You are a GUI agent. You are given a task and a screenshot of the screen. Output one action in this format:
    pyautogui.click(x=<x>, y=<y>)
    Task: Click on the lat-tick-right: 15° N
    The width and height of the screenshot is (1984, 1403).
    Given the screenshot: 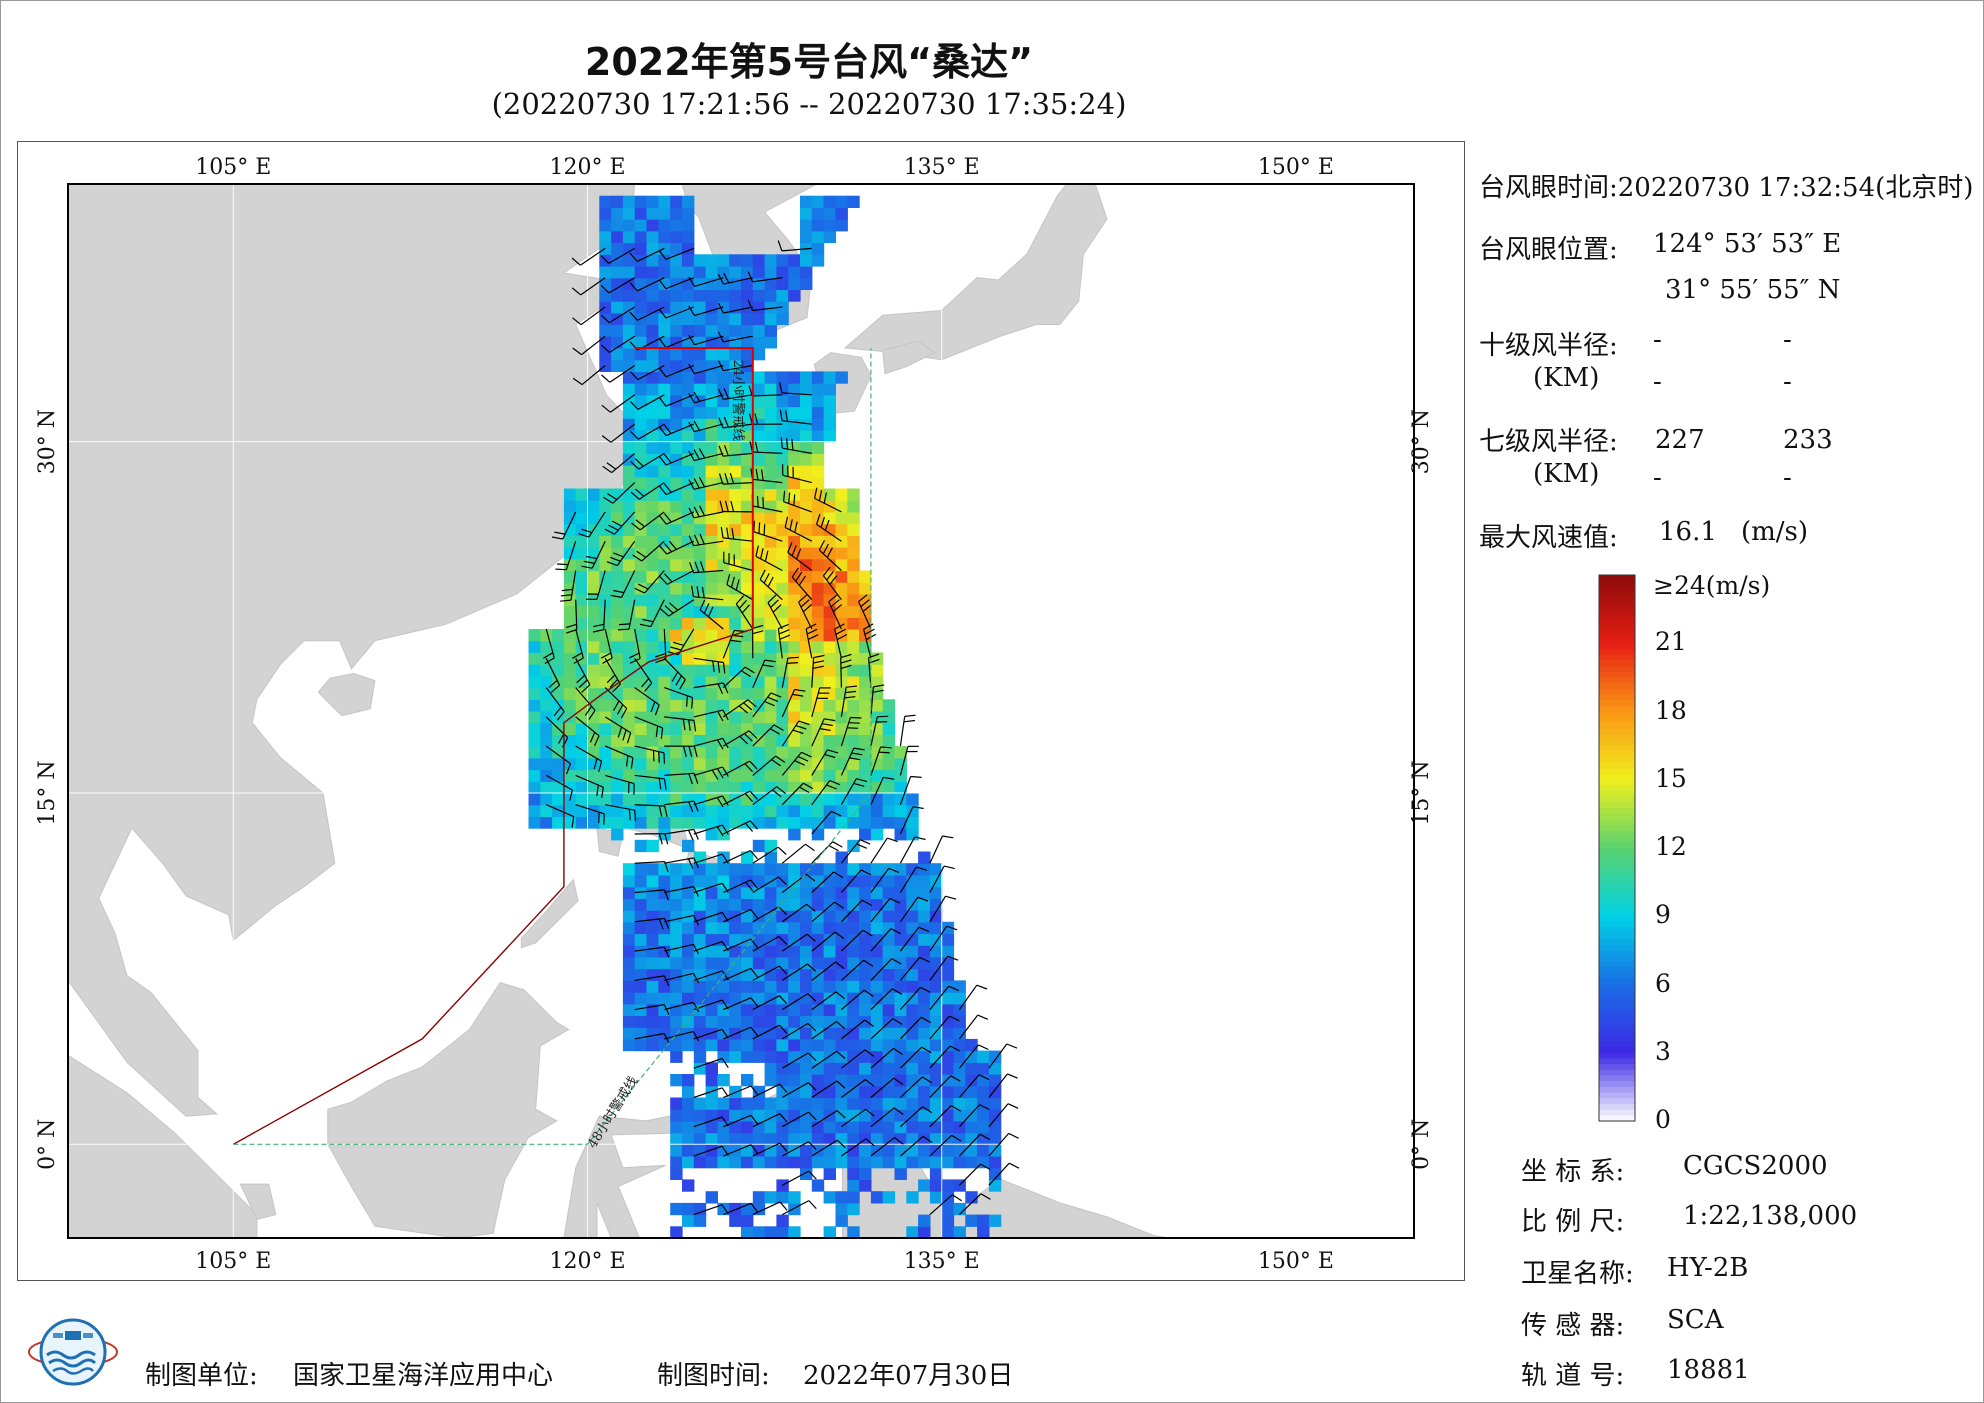 What is the action you would take?
    pyautogui.click(x=1421, y=792)
    